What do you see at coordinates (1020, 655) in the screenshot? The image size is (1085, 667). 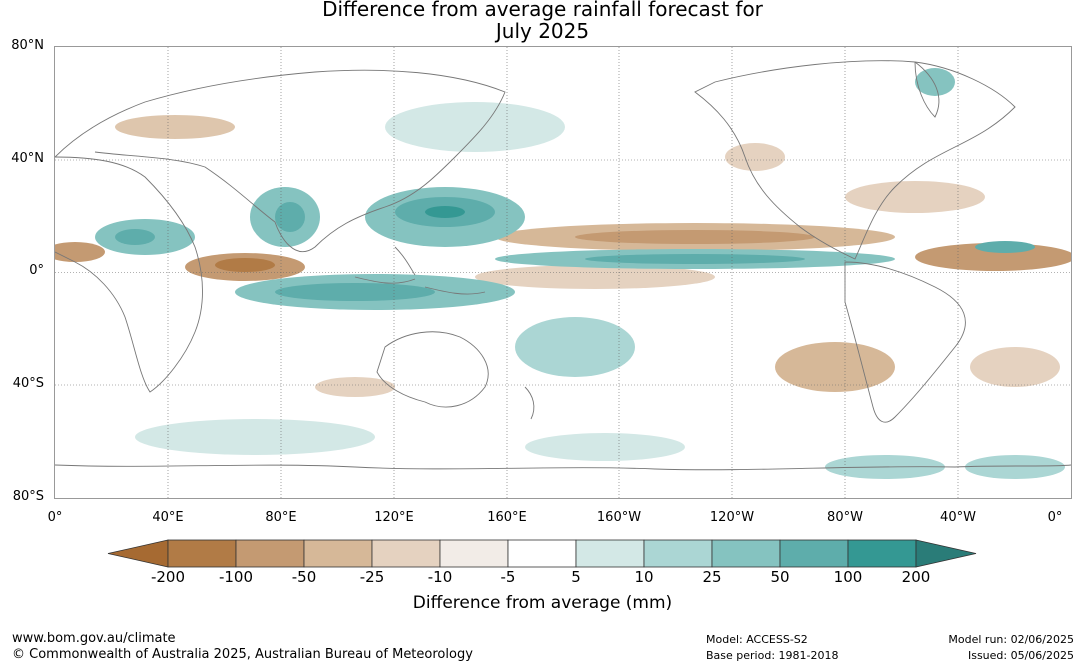 I see `footer-issued: Issued: 05/06/2025` at bounding box center [1020, 655].